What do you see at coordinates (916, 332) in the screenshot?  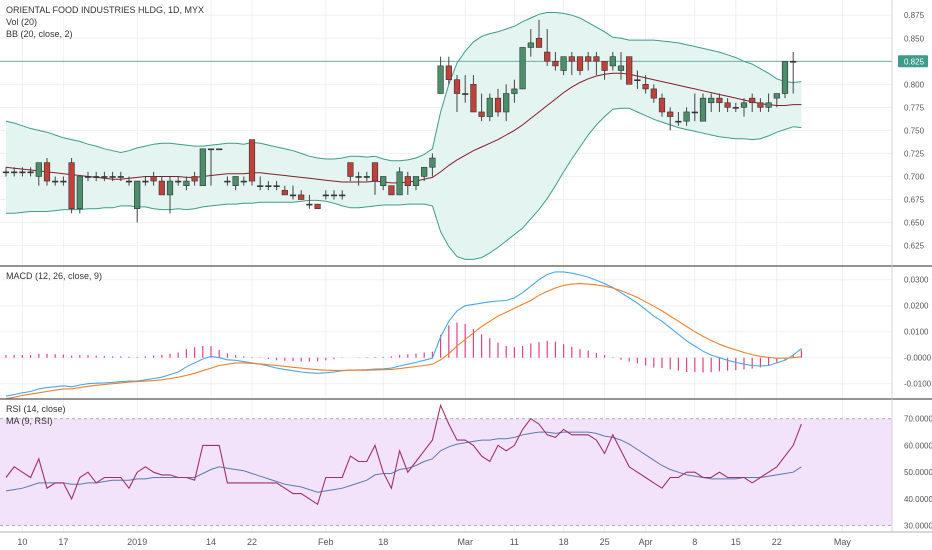 I see `macd-tick-2: 0.0100` at bounding box center [916, 332].